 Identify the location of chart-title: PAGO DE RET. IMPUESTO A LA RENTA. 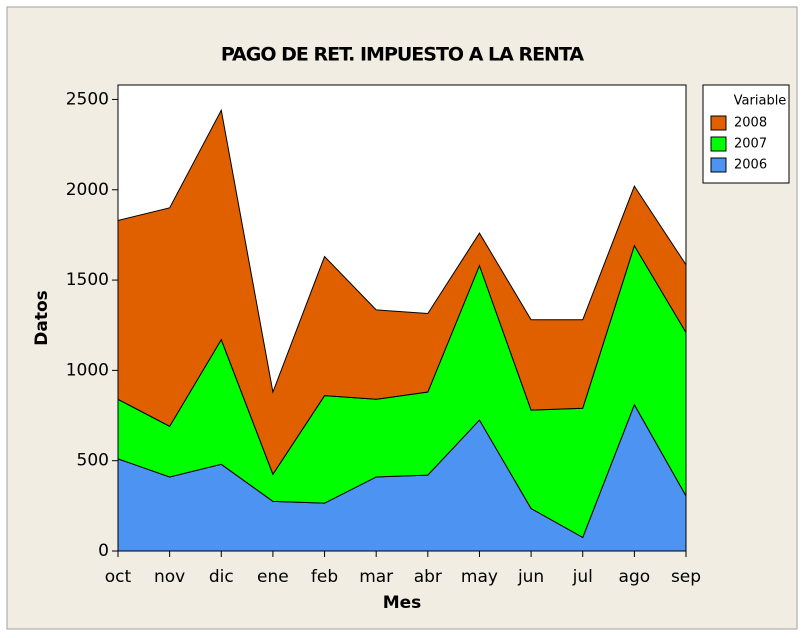
(403, 55).